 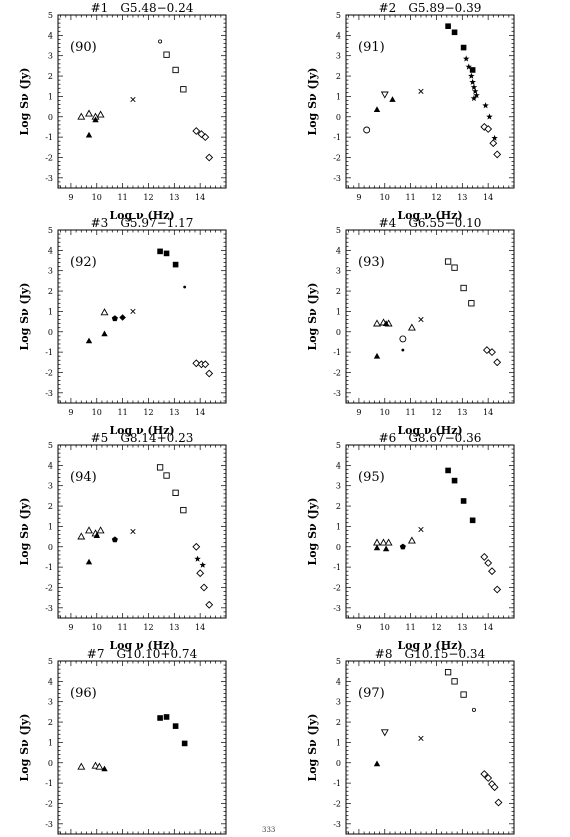 I want to click on panel-index: (94), so click(x=83, y=477).